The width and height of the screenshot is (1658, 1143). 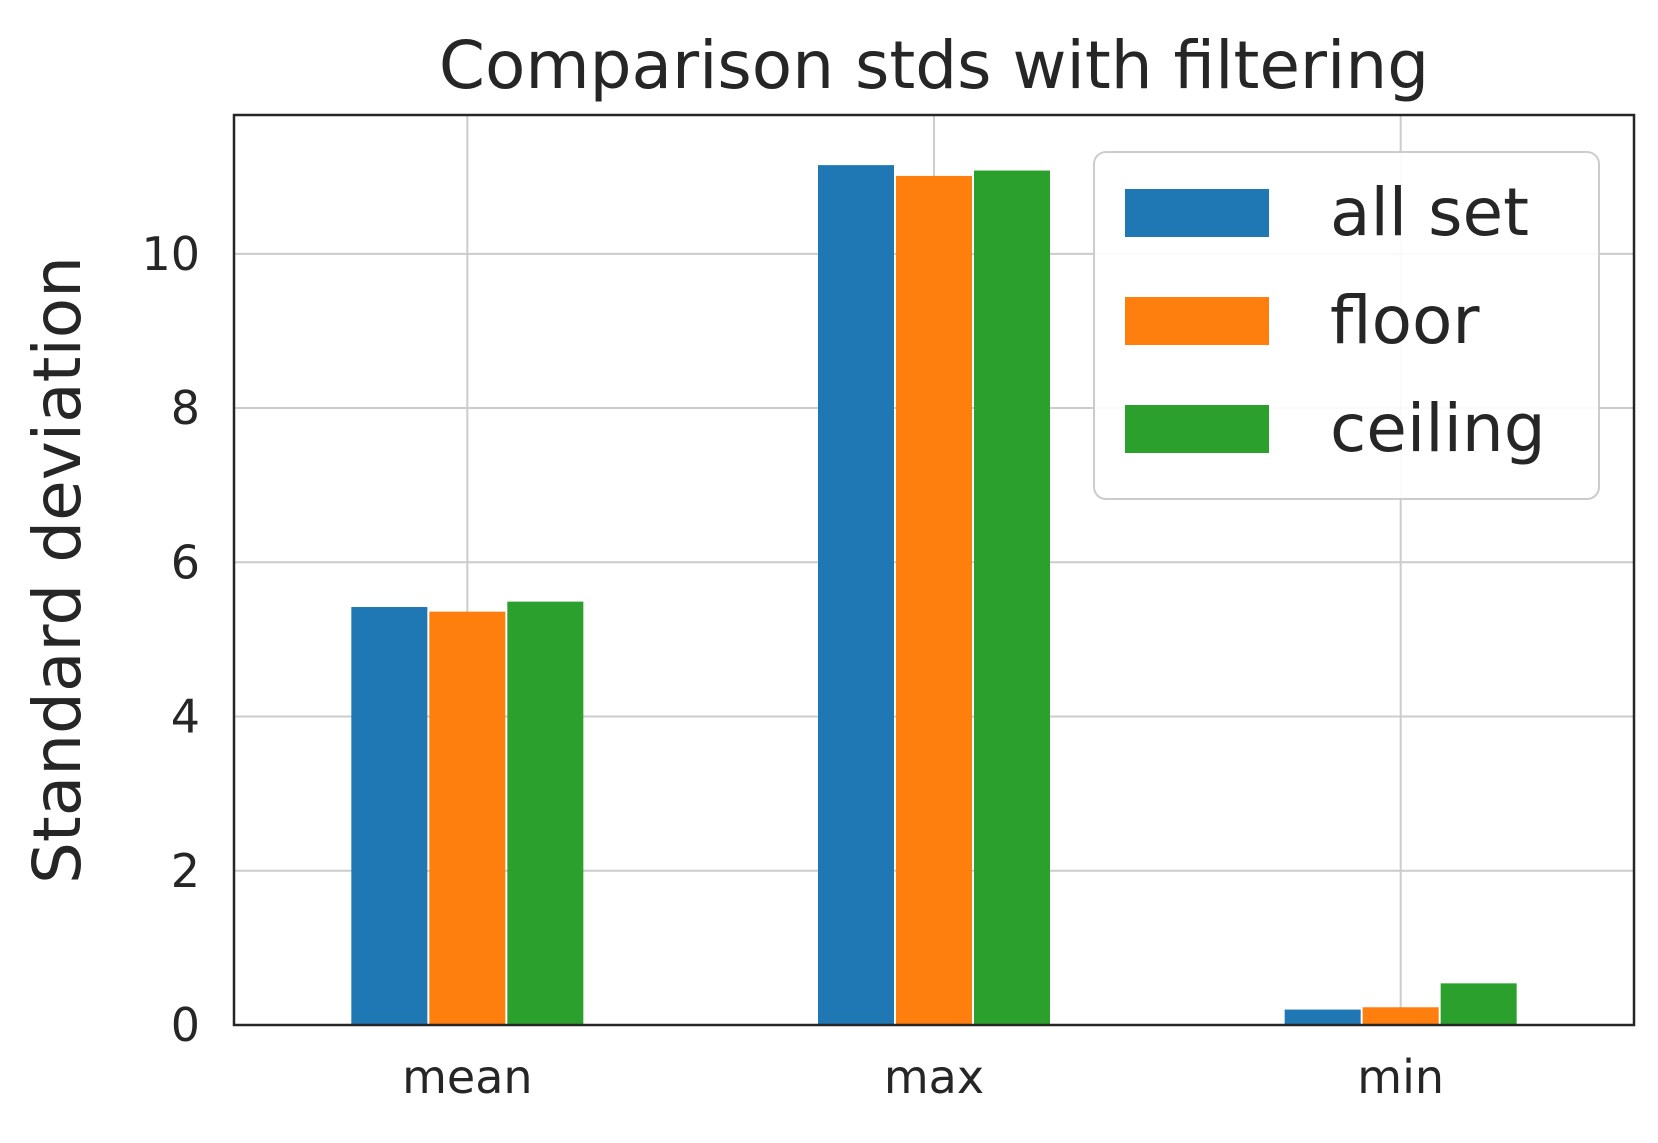 I want to click on bar-mean-all-set, so click(x=389, y=816).